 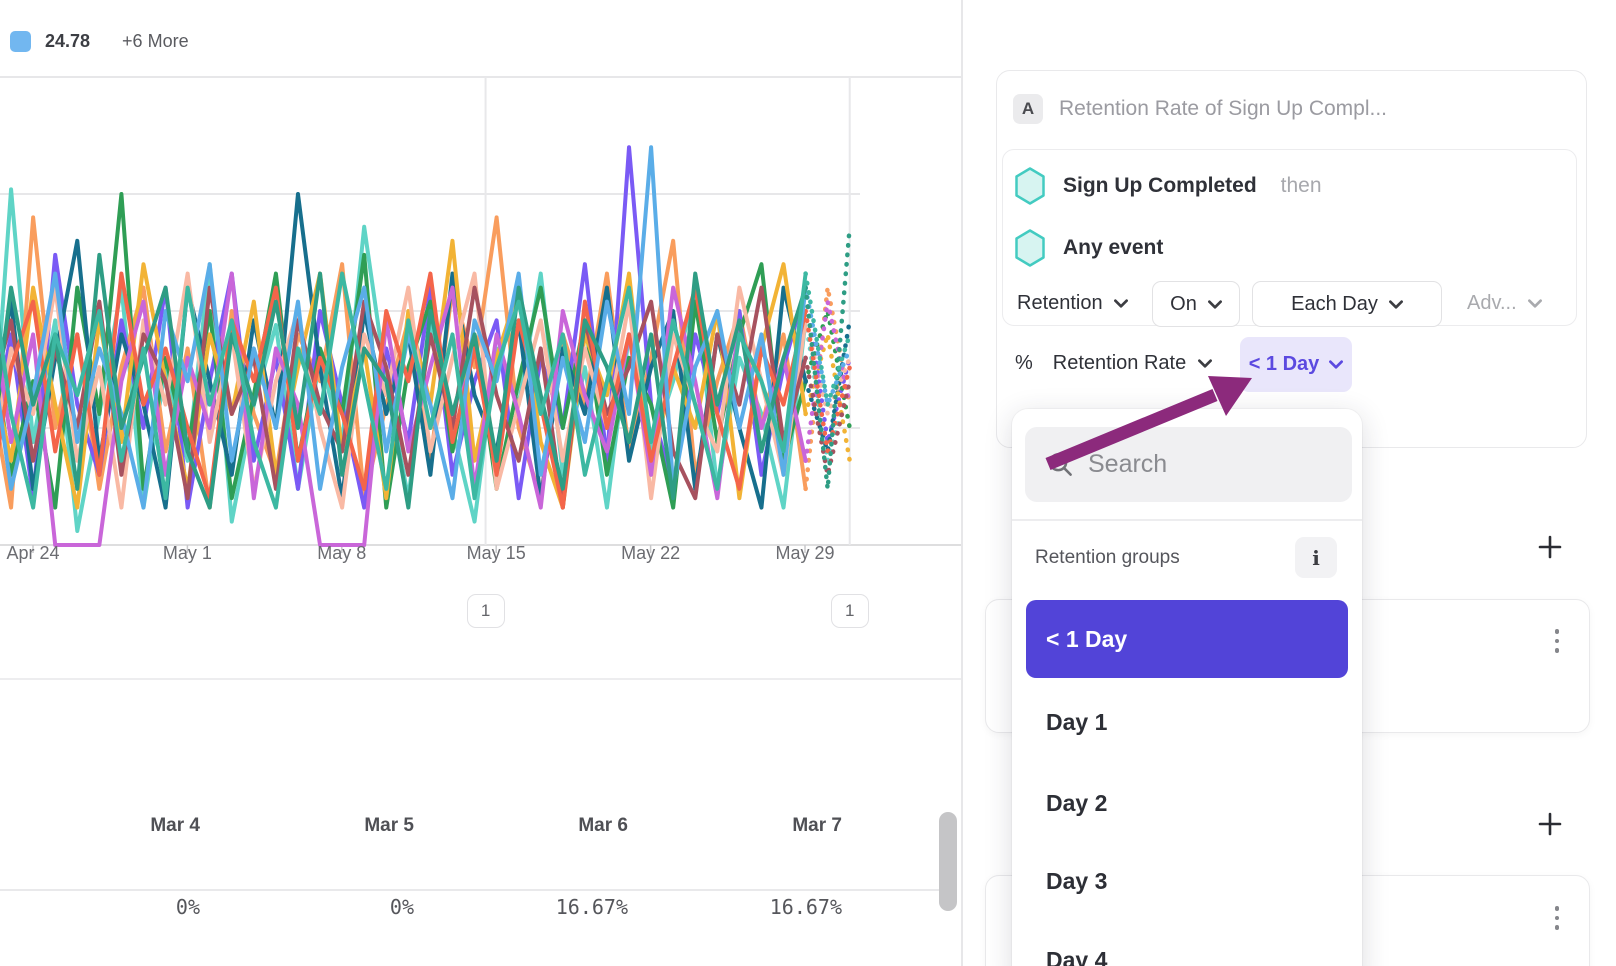 I want to click on search-input, so click(x=1198, y=464).